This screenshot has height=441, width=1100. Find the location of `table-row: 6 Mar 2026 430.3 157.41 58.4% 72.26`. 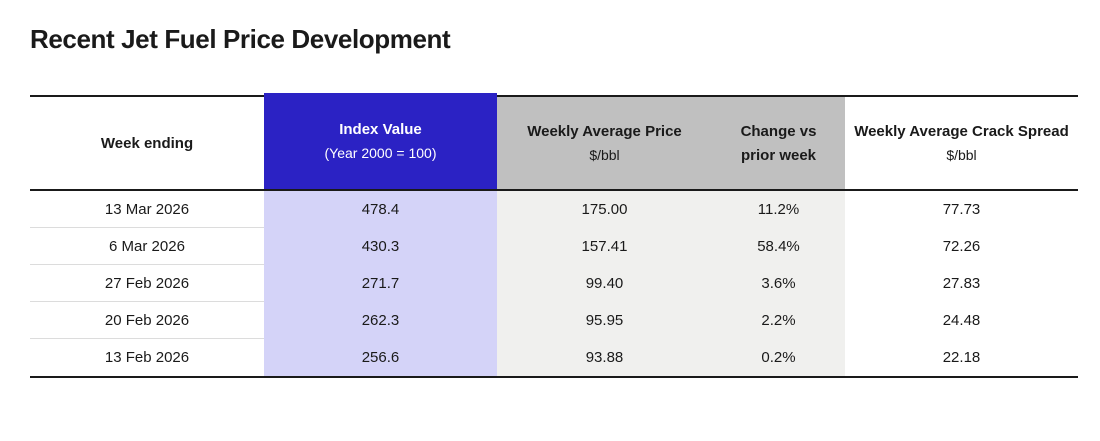

table-row: 6 Mar 2026 430.3 157.41 58.4% 72.26 is located at coordinates (554, 246).